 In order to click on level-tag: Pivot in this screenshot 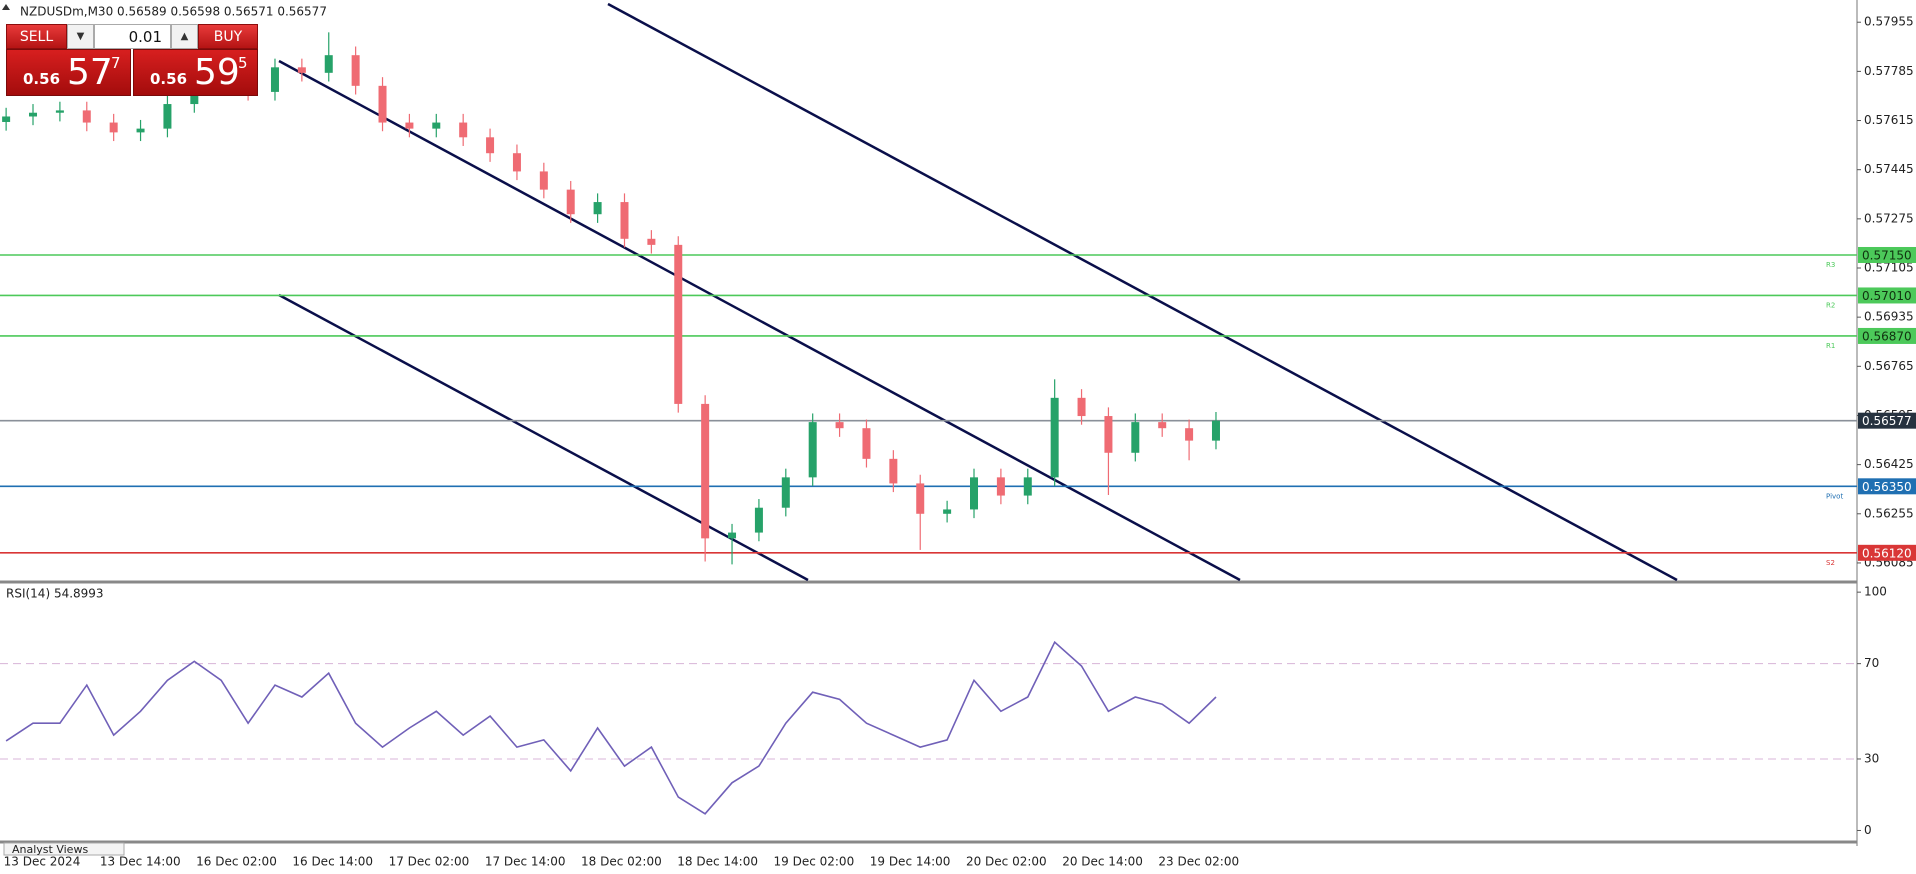, I will do `click(1834, 496)`.